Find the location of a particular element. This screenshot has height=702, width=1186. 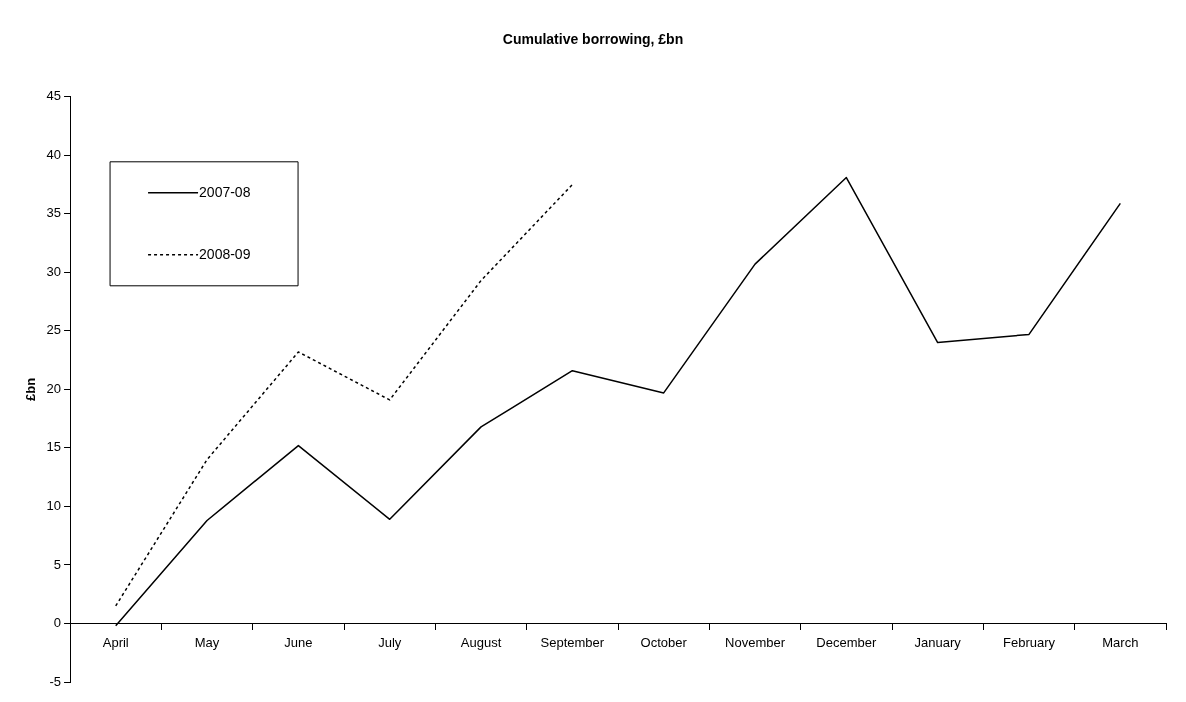

y-tick-label: 10 is located at coordinates (54, 506).